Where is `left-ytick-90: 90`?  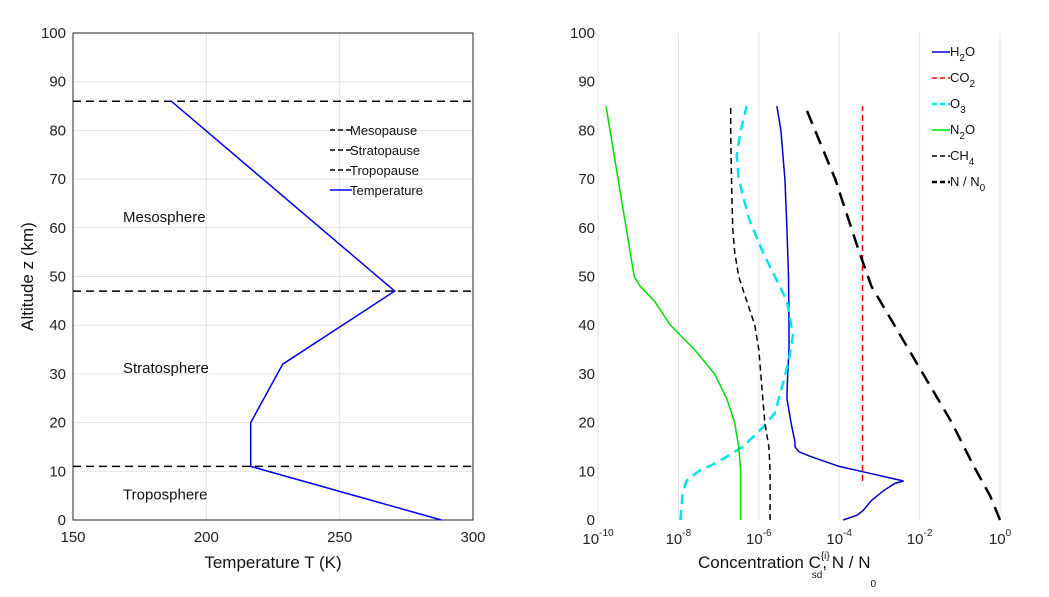 left-ytick-90: 90 is located at coordinates (57, 82).